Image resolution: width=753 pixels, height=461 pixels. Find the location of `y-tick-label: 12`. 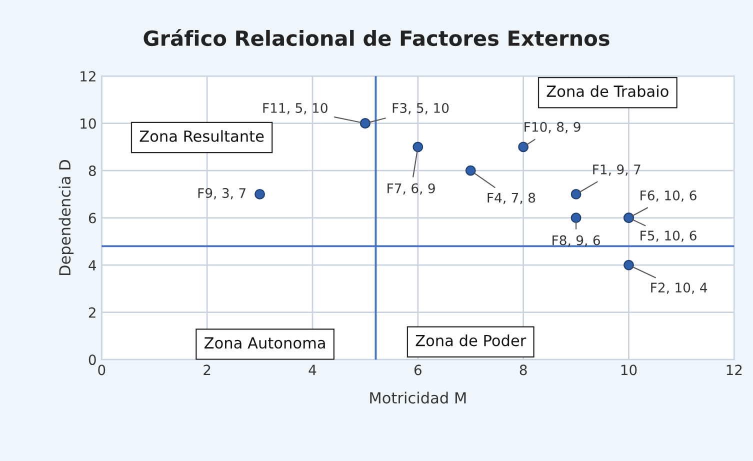

y-tick-label: 12 is located at coordinates (88, 76).